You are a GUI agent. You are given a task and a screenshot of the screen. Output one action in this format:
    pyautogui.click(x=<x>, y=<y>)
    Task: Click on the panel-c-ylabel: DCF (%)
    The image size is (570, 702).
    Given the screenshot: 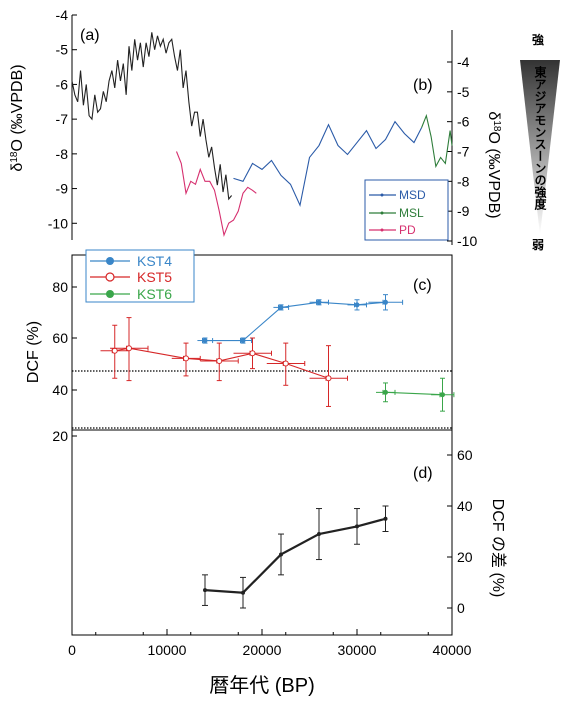 What is the action you would take?
    pyautogui.click(x=33, y=352)
    